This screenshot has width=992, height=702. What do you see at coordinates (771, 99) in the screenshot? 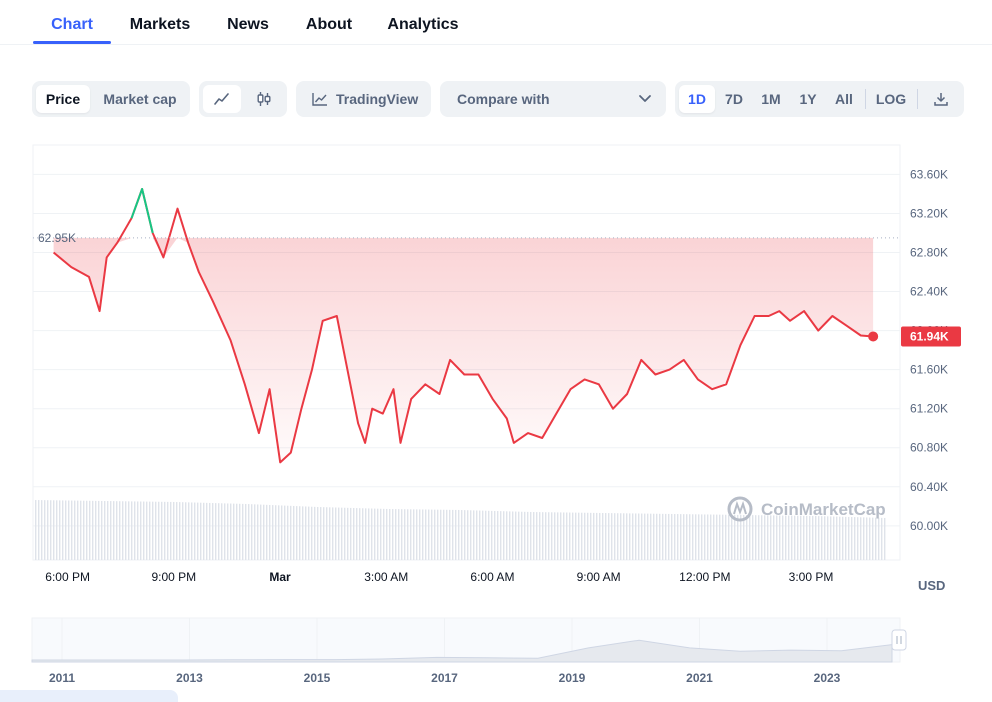
I see `range-1m-button: 1M` at bounding box center [771, 99].